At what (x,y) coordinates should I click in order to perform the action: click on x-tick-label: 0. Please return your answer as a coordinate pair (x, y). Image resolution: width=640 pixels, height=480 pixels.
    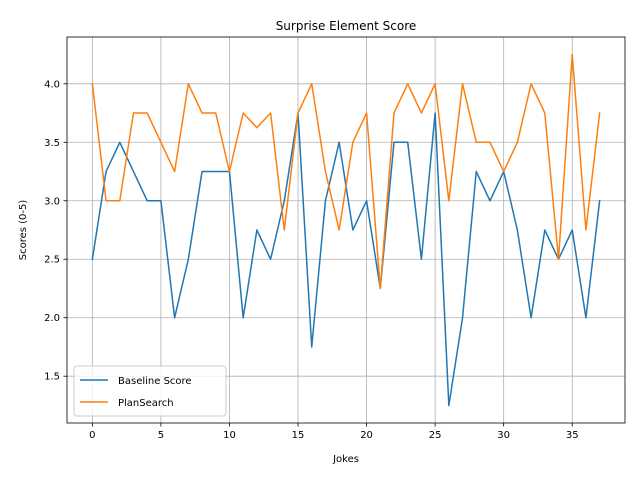
    Looking at the image, I should click on (92, 435).